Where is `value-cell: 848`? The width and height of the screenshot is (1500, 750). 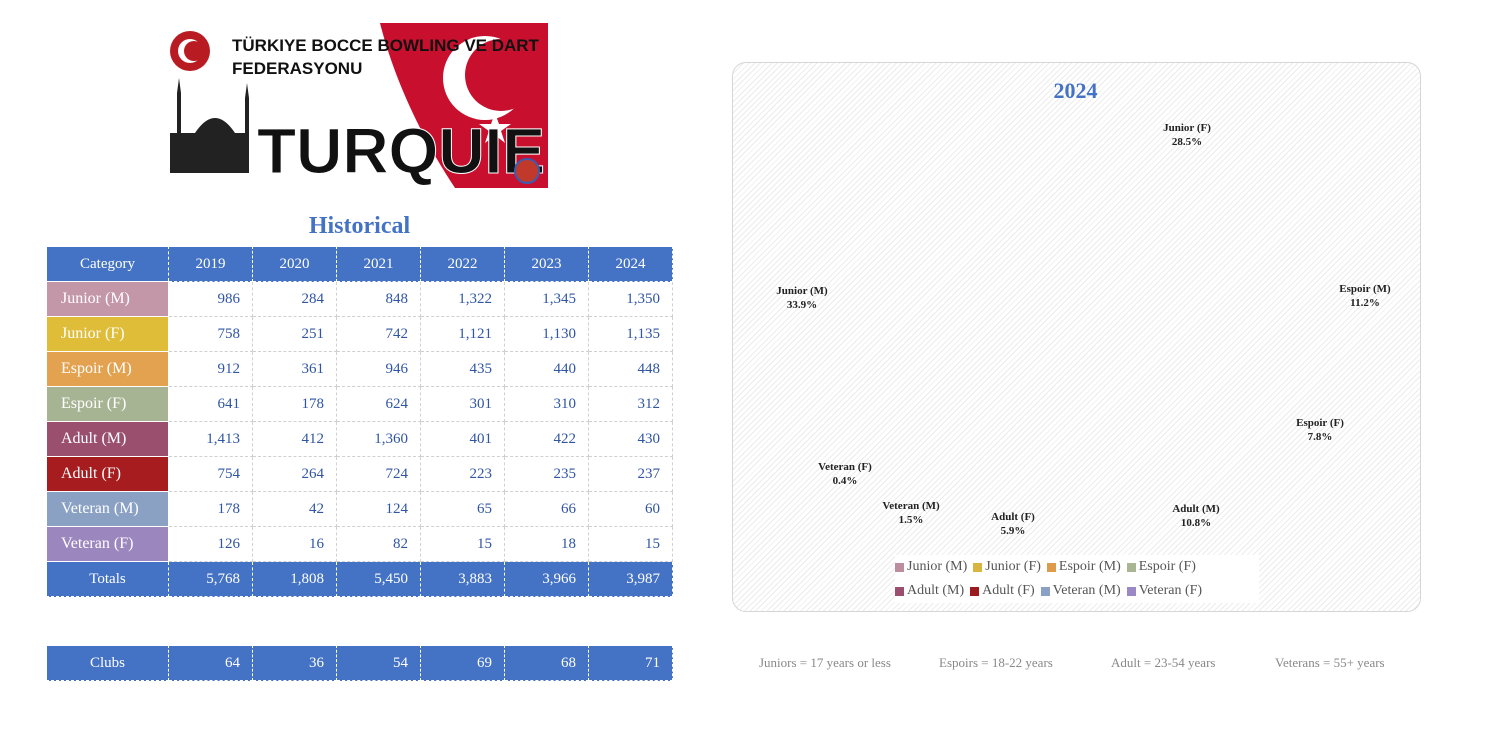
value-cell: 848 is located at coordinates (378, 299).